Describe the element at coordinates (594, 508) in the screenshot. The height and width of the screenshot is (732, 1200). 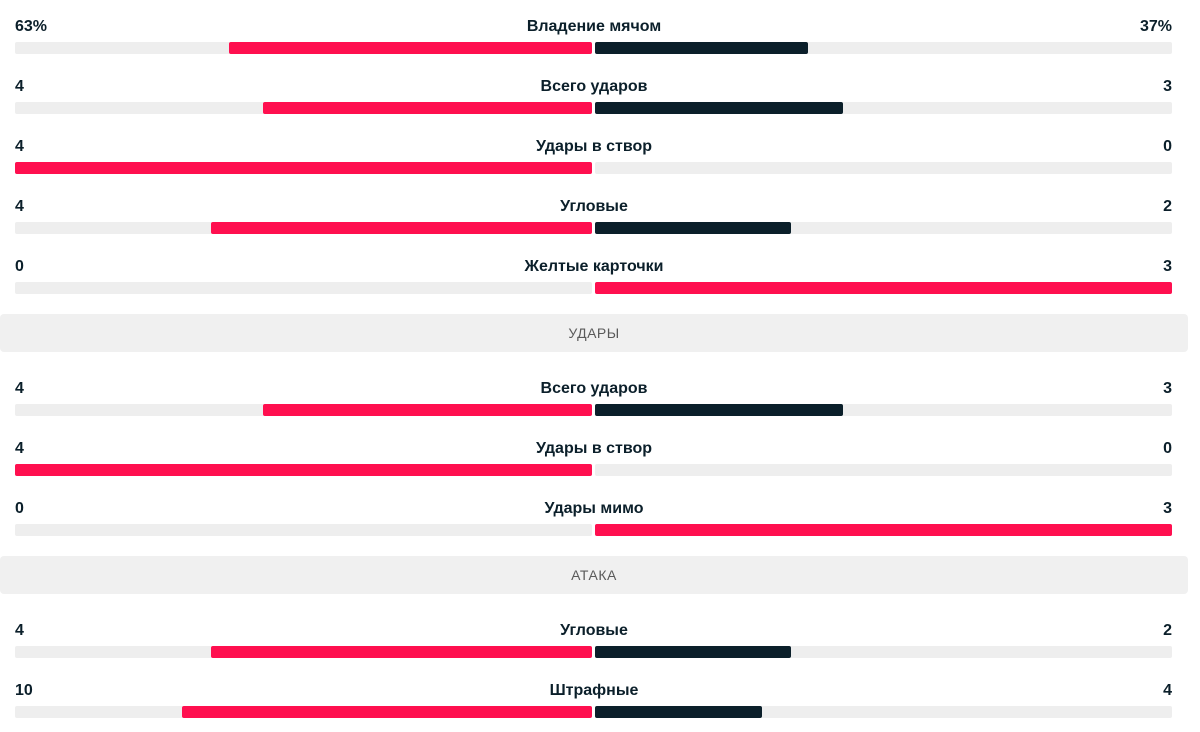
I see `stat-label: Удары мимо` at that location.